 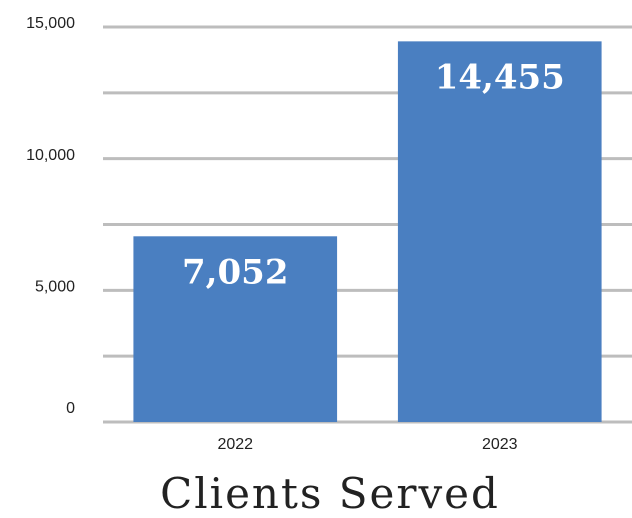 What do you see at coordinates (500, 444) in the screenshot?
I see `x-tick-label: 2023` at bounding box center [500, 444].